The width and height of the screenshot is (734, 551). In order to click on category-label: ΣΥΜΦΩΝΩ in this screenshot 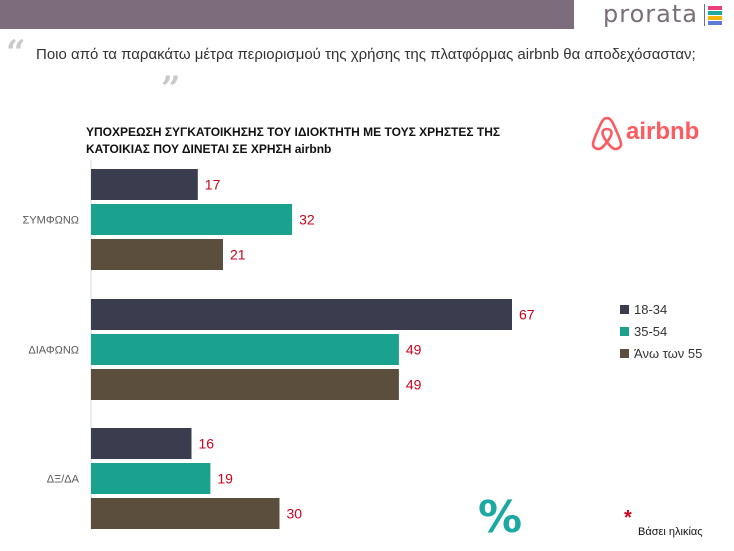, I will do `click(51, 221)`.